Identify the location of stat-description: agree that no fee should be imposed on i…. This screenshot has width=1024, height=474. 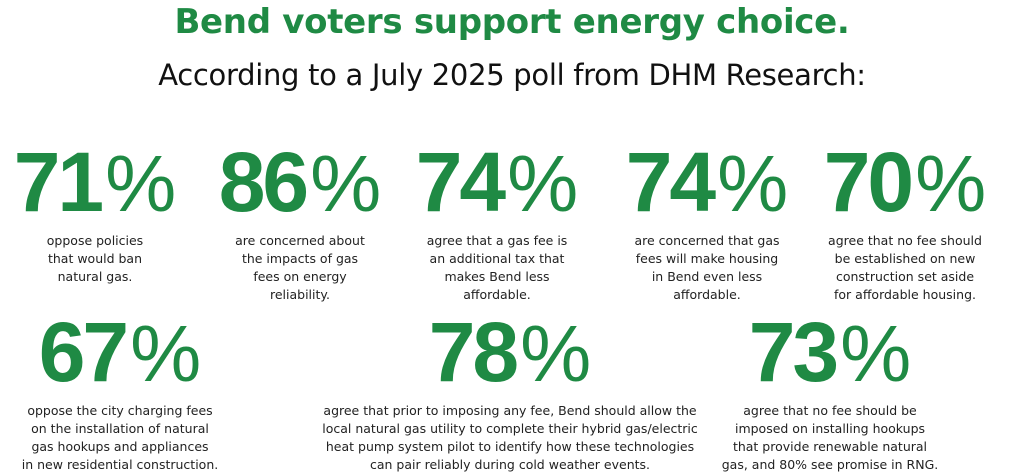
(830, 437).